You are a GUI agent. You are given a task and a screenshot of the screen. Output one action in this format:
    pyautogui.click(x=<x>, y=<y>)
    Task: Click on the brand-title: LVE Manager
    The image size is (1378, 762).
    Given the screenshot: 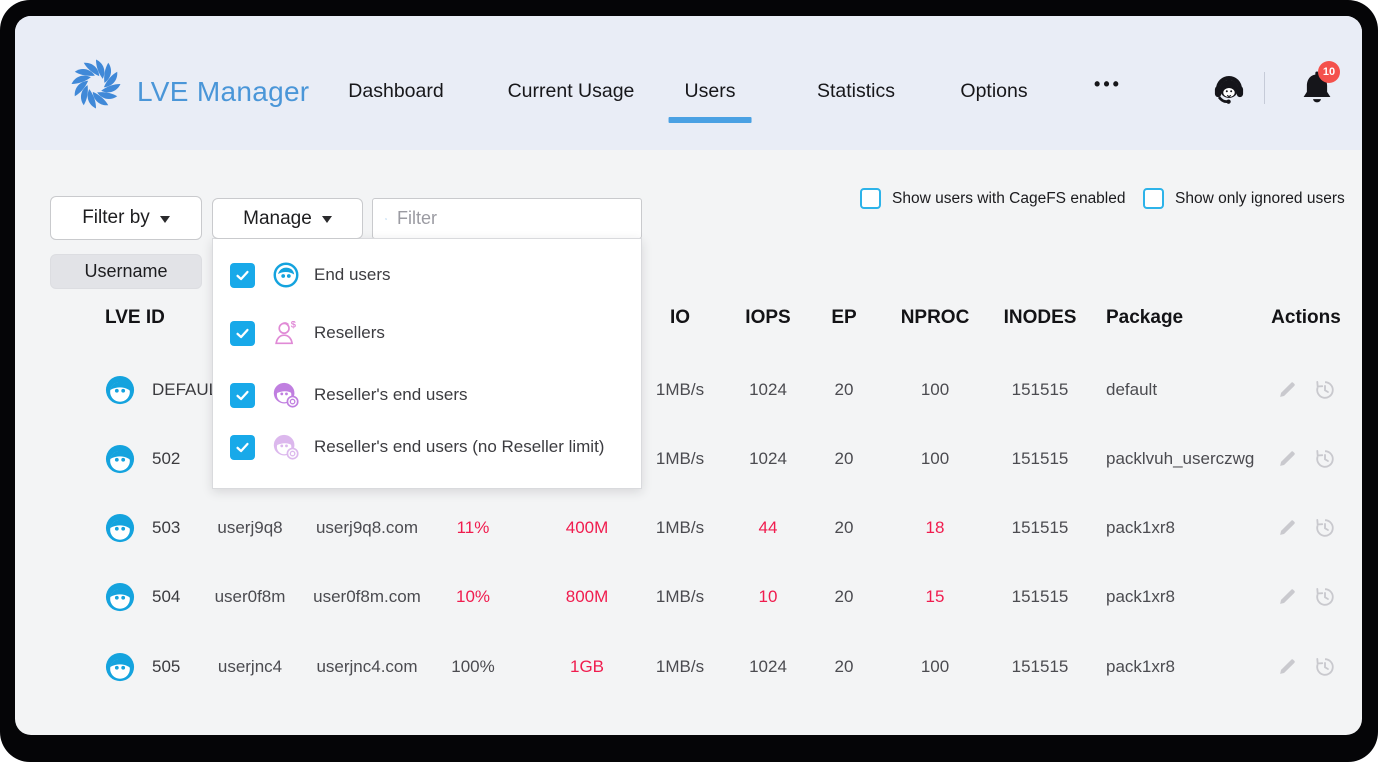 What is the action you would take?
    pyautogui.click(x=223, y=91)
    